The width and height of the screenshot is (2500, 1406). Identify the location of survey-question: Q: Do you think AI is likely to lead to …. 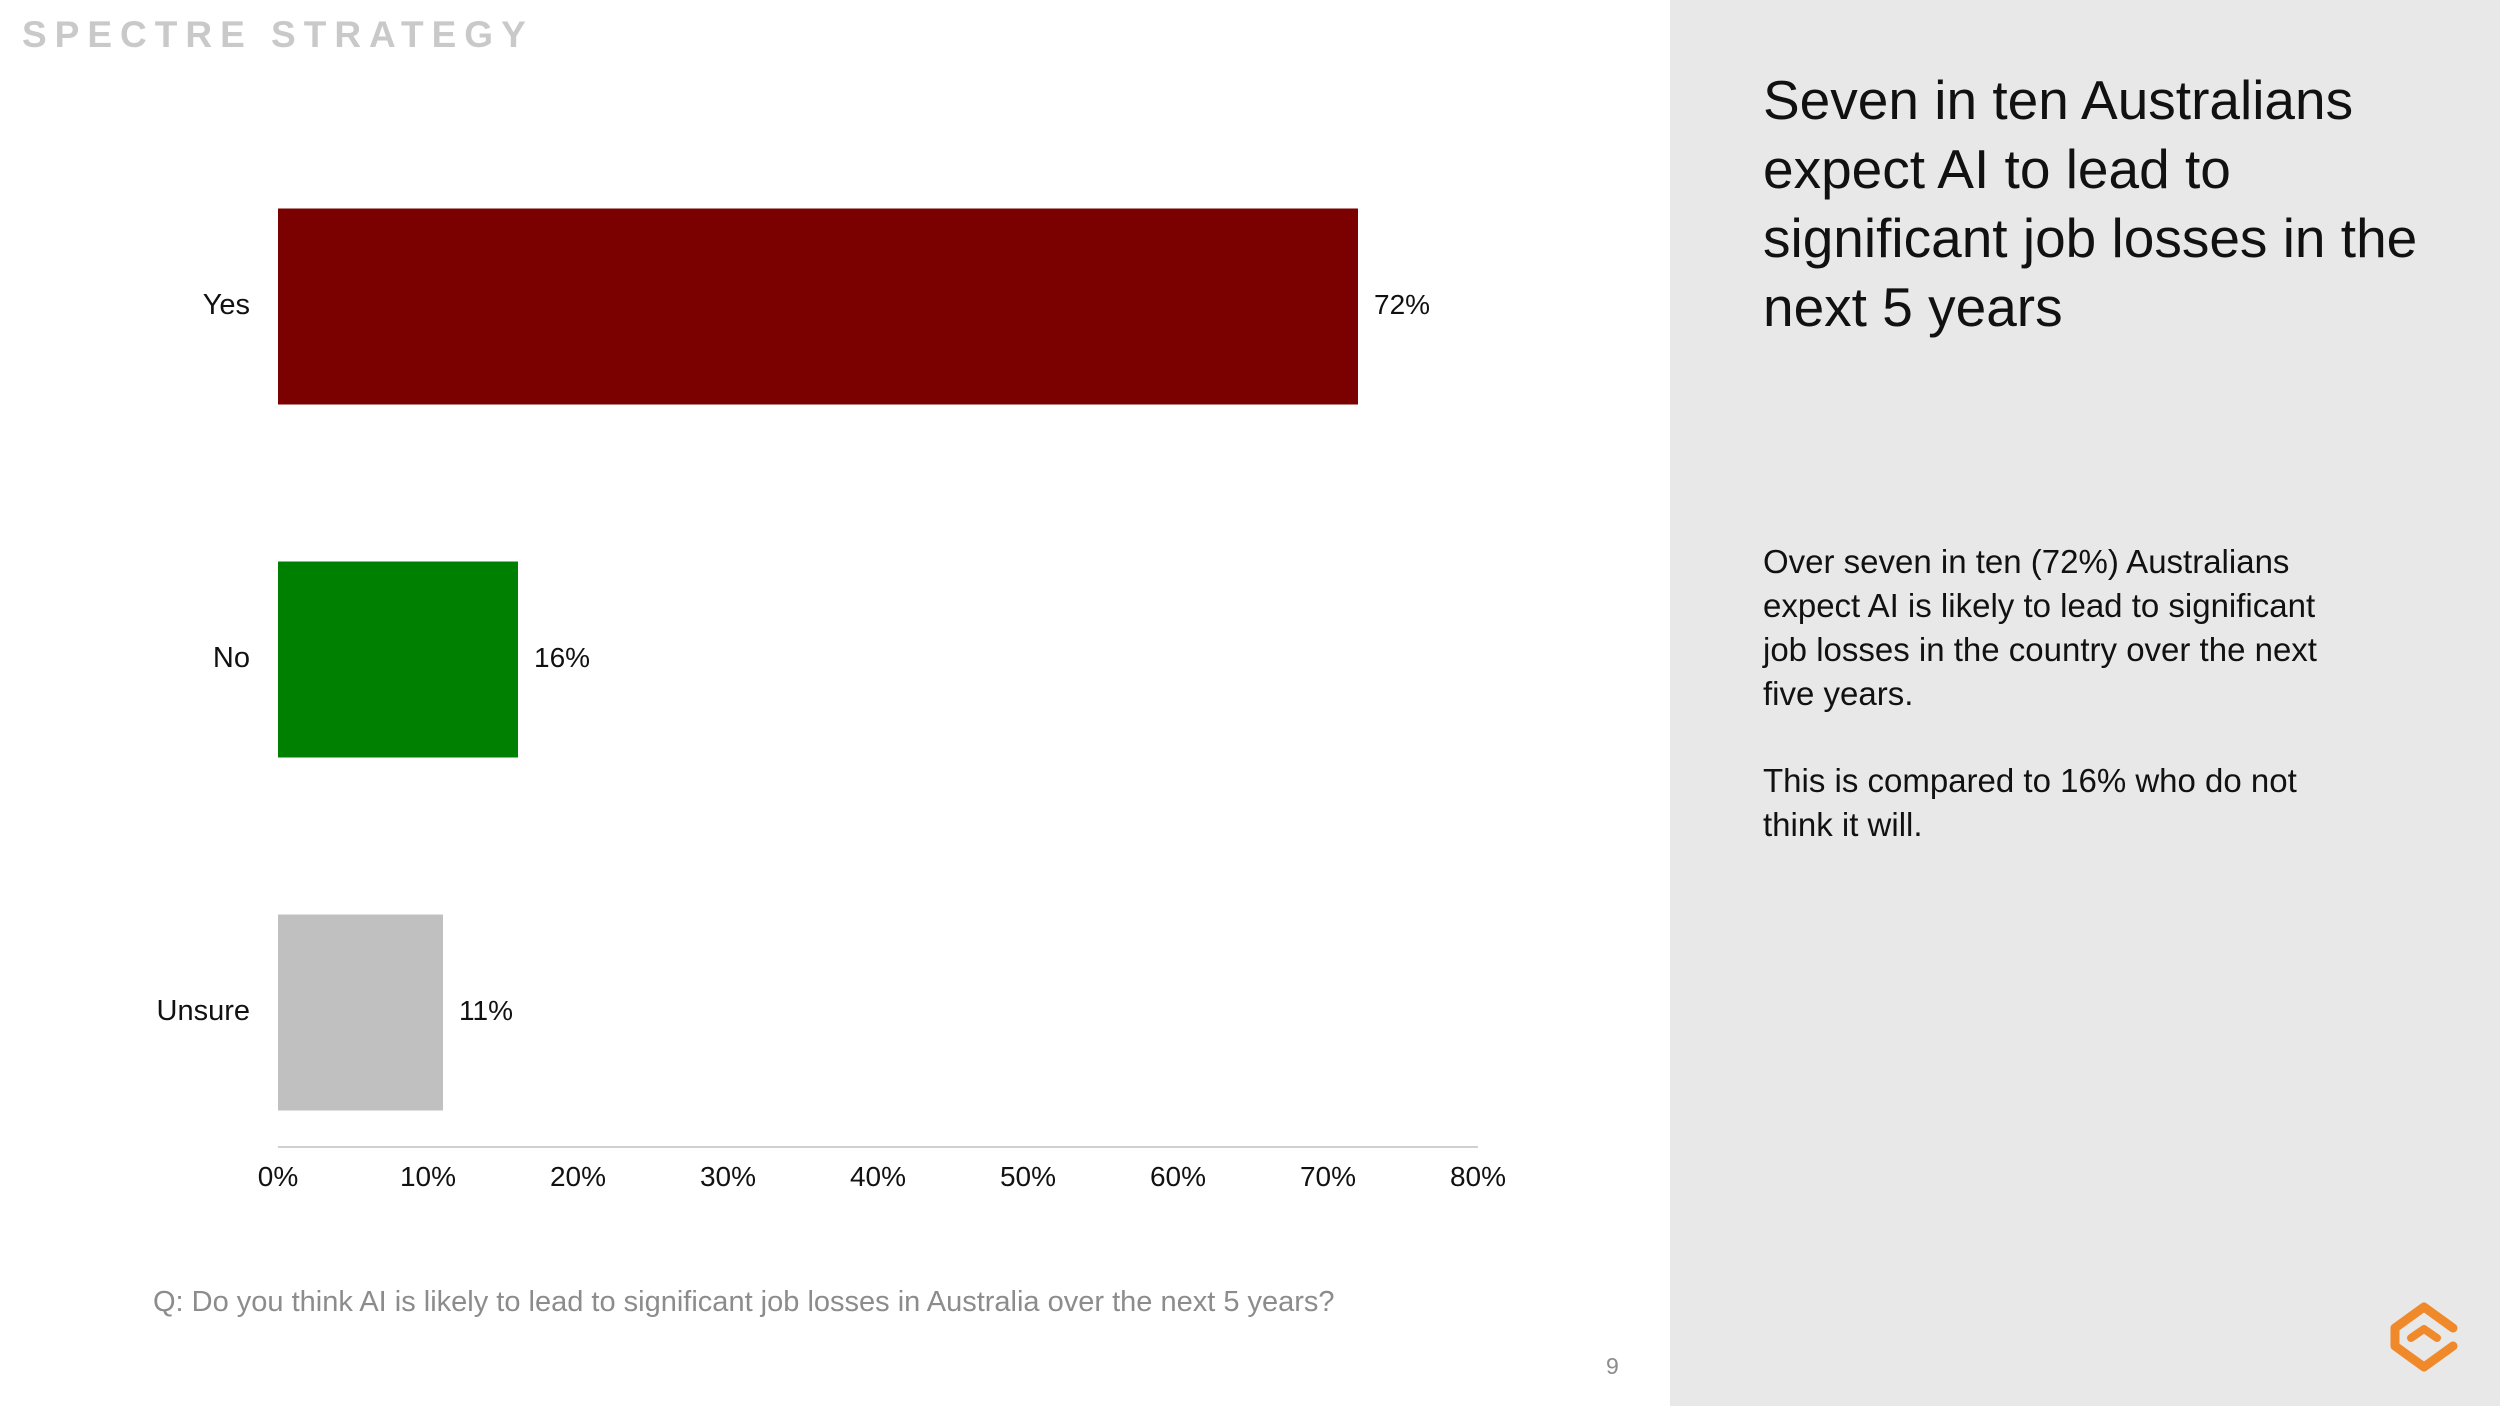
(744, 1302).